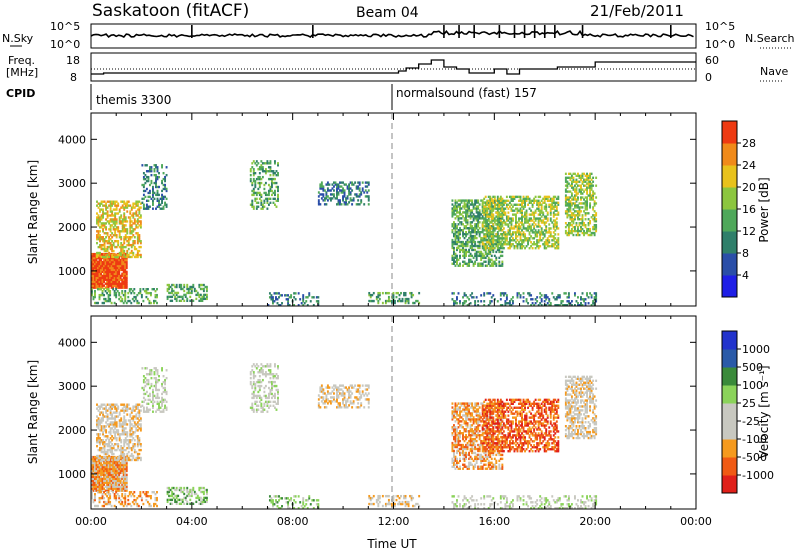  Describe the element at coordinates (18, 38) in the screenshot. I see `nsky-label: N.Sky` at that location.